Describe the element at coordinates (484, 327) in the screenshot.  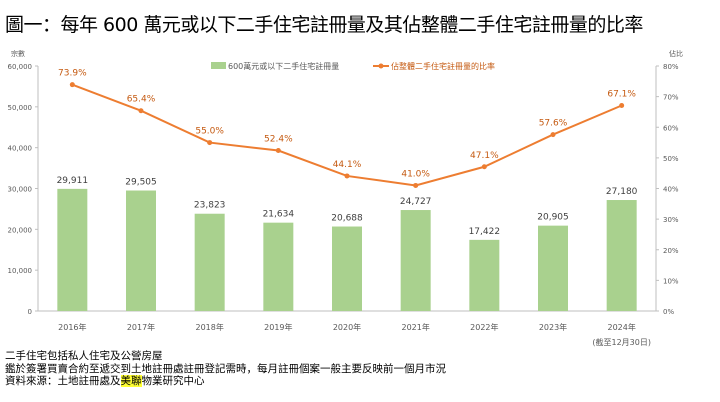
I see `category-label: 2022年` at that location.